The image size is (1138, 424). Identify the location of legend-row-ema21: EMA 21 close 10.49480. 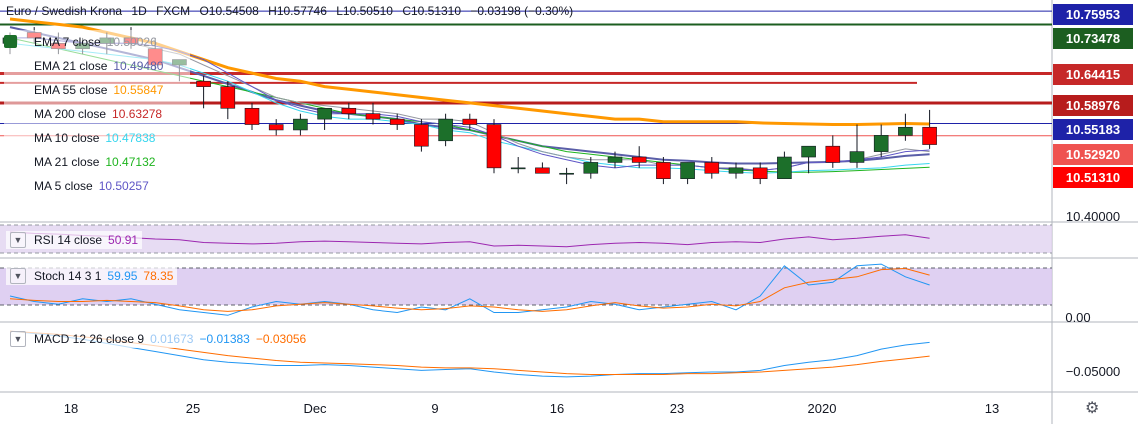
(97, 66).